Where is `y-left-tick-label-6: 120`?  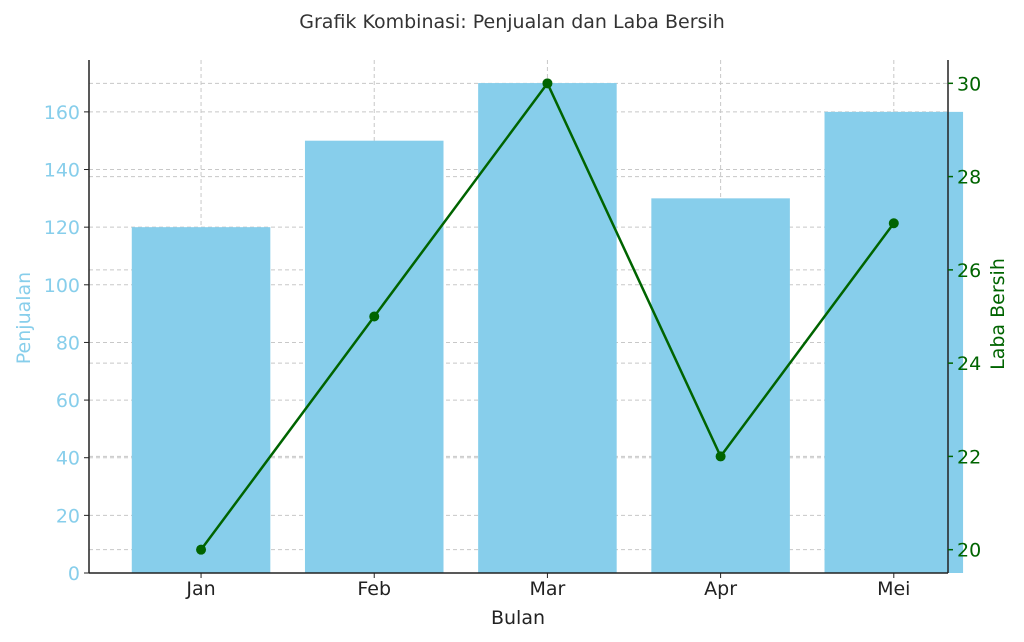 y-left-tick-label-6: 120 is located at coordinates (62, 228).